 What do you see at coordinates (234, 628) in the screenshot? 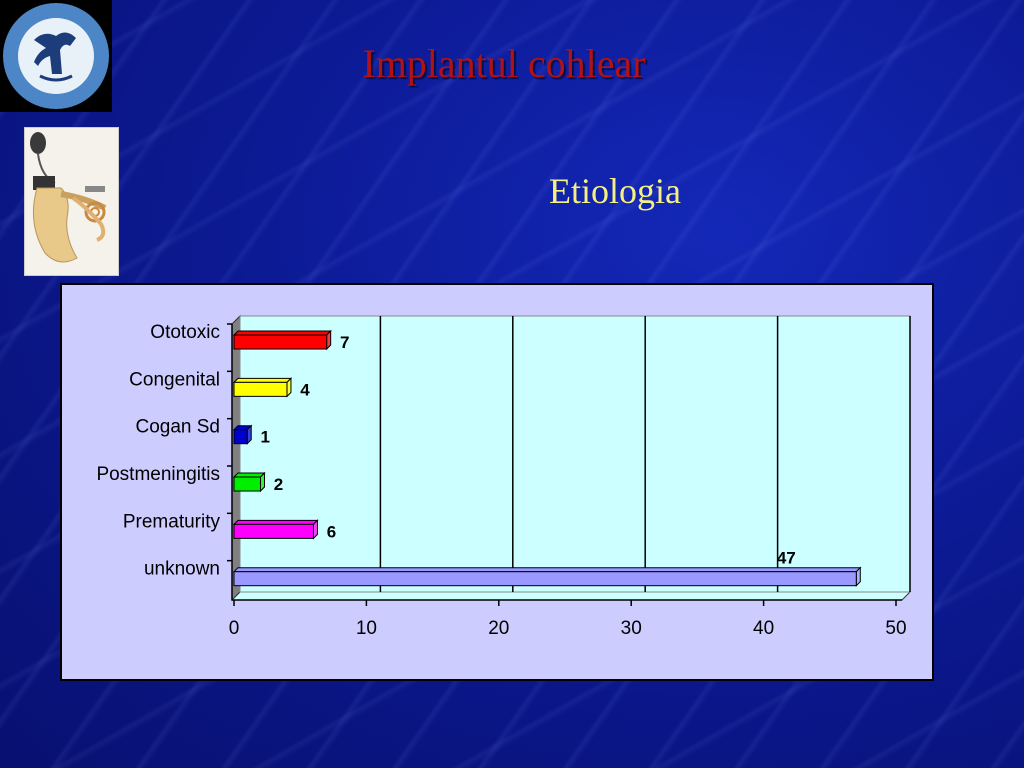
I see `x-tick-label: 0` at bounding box center [234, 628].